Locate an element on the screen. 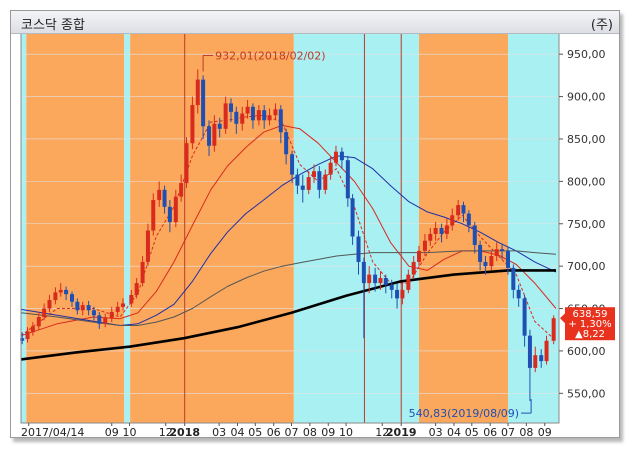 This screenshot has width=641, height=459. x-tick-label-3: 12 is located at coordinates (166, 431).